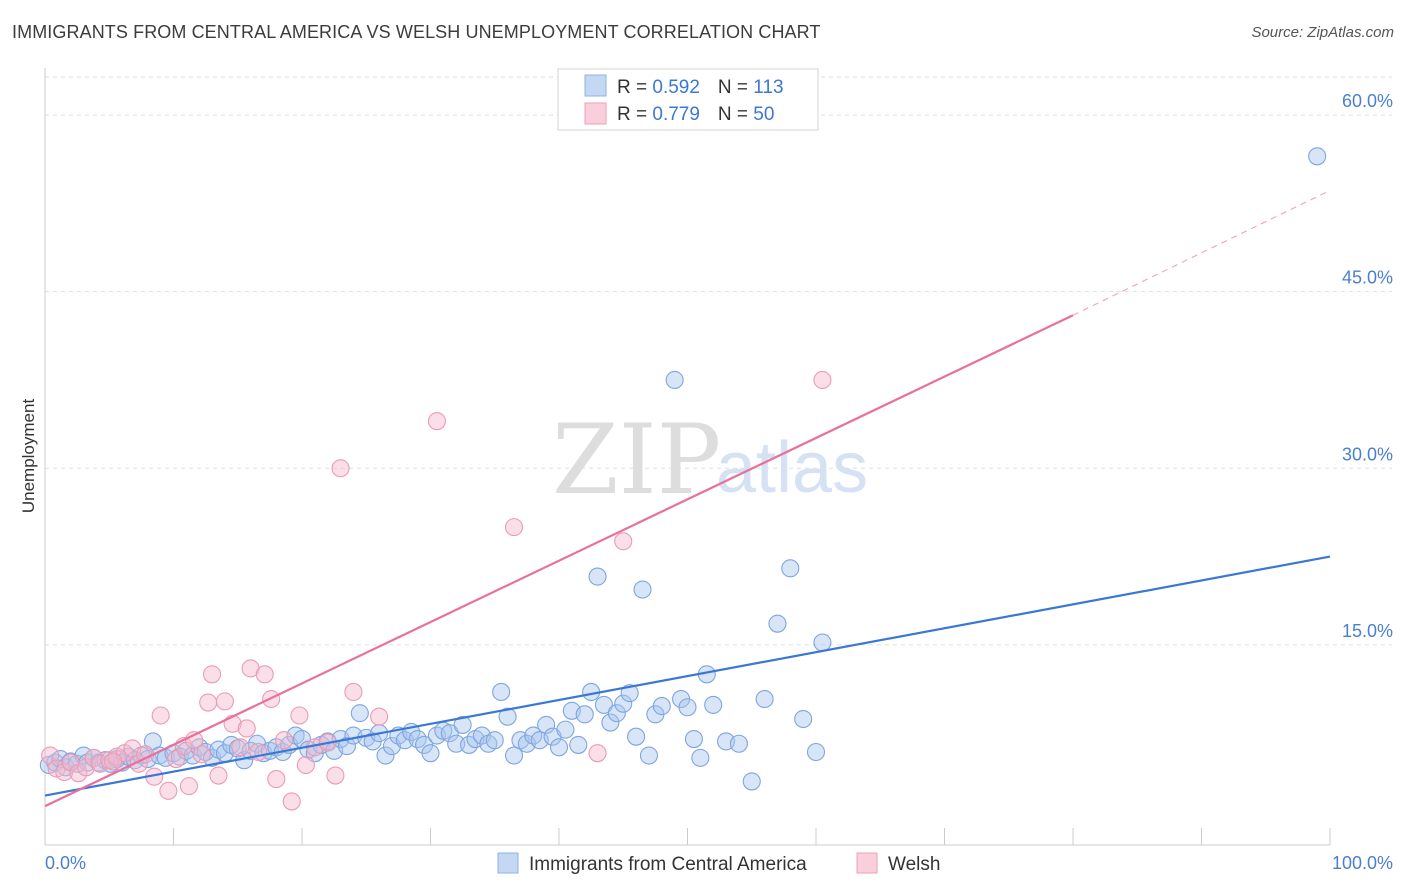 The height and width of the screenshot is (892, 1406). I want to click on watermark: ZIP atlas, so click(710, 460).